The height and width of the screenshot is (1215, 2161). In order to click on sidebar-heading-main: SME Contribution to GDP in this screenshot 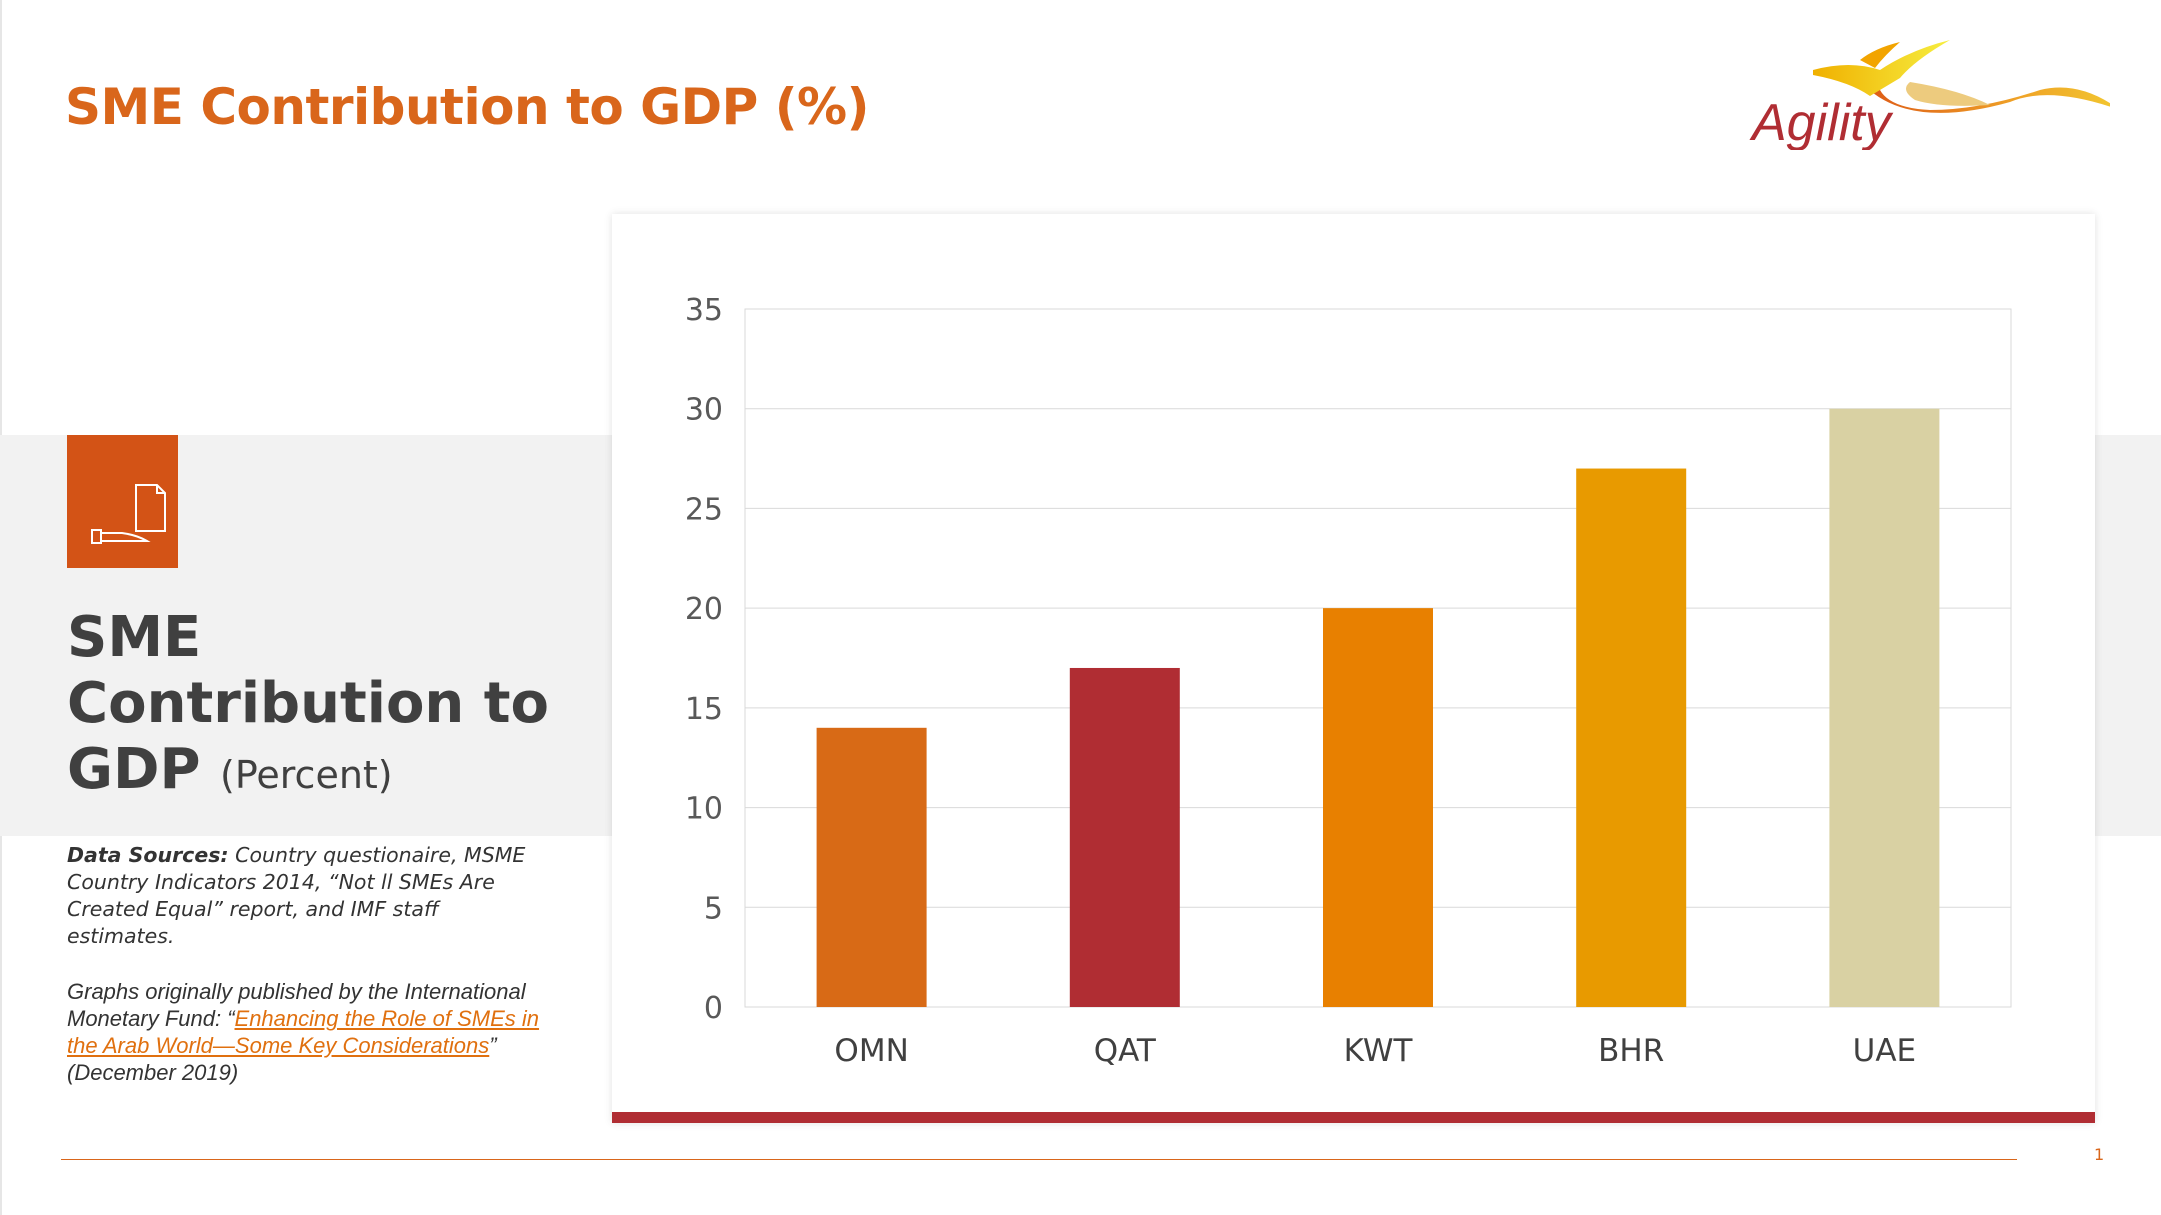, I will do `click(308, 703)`.